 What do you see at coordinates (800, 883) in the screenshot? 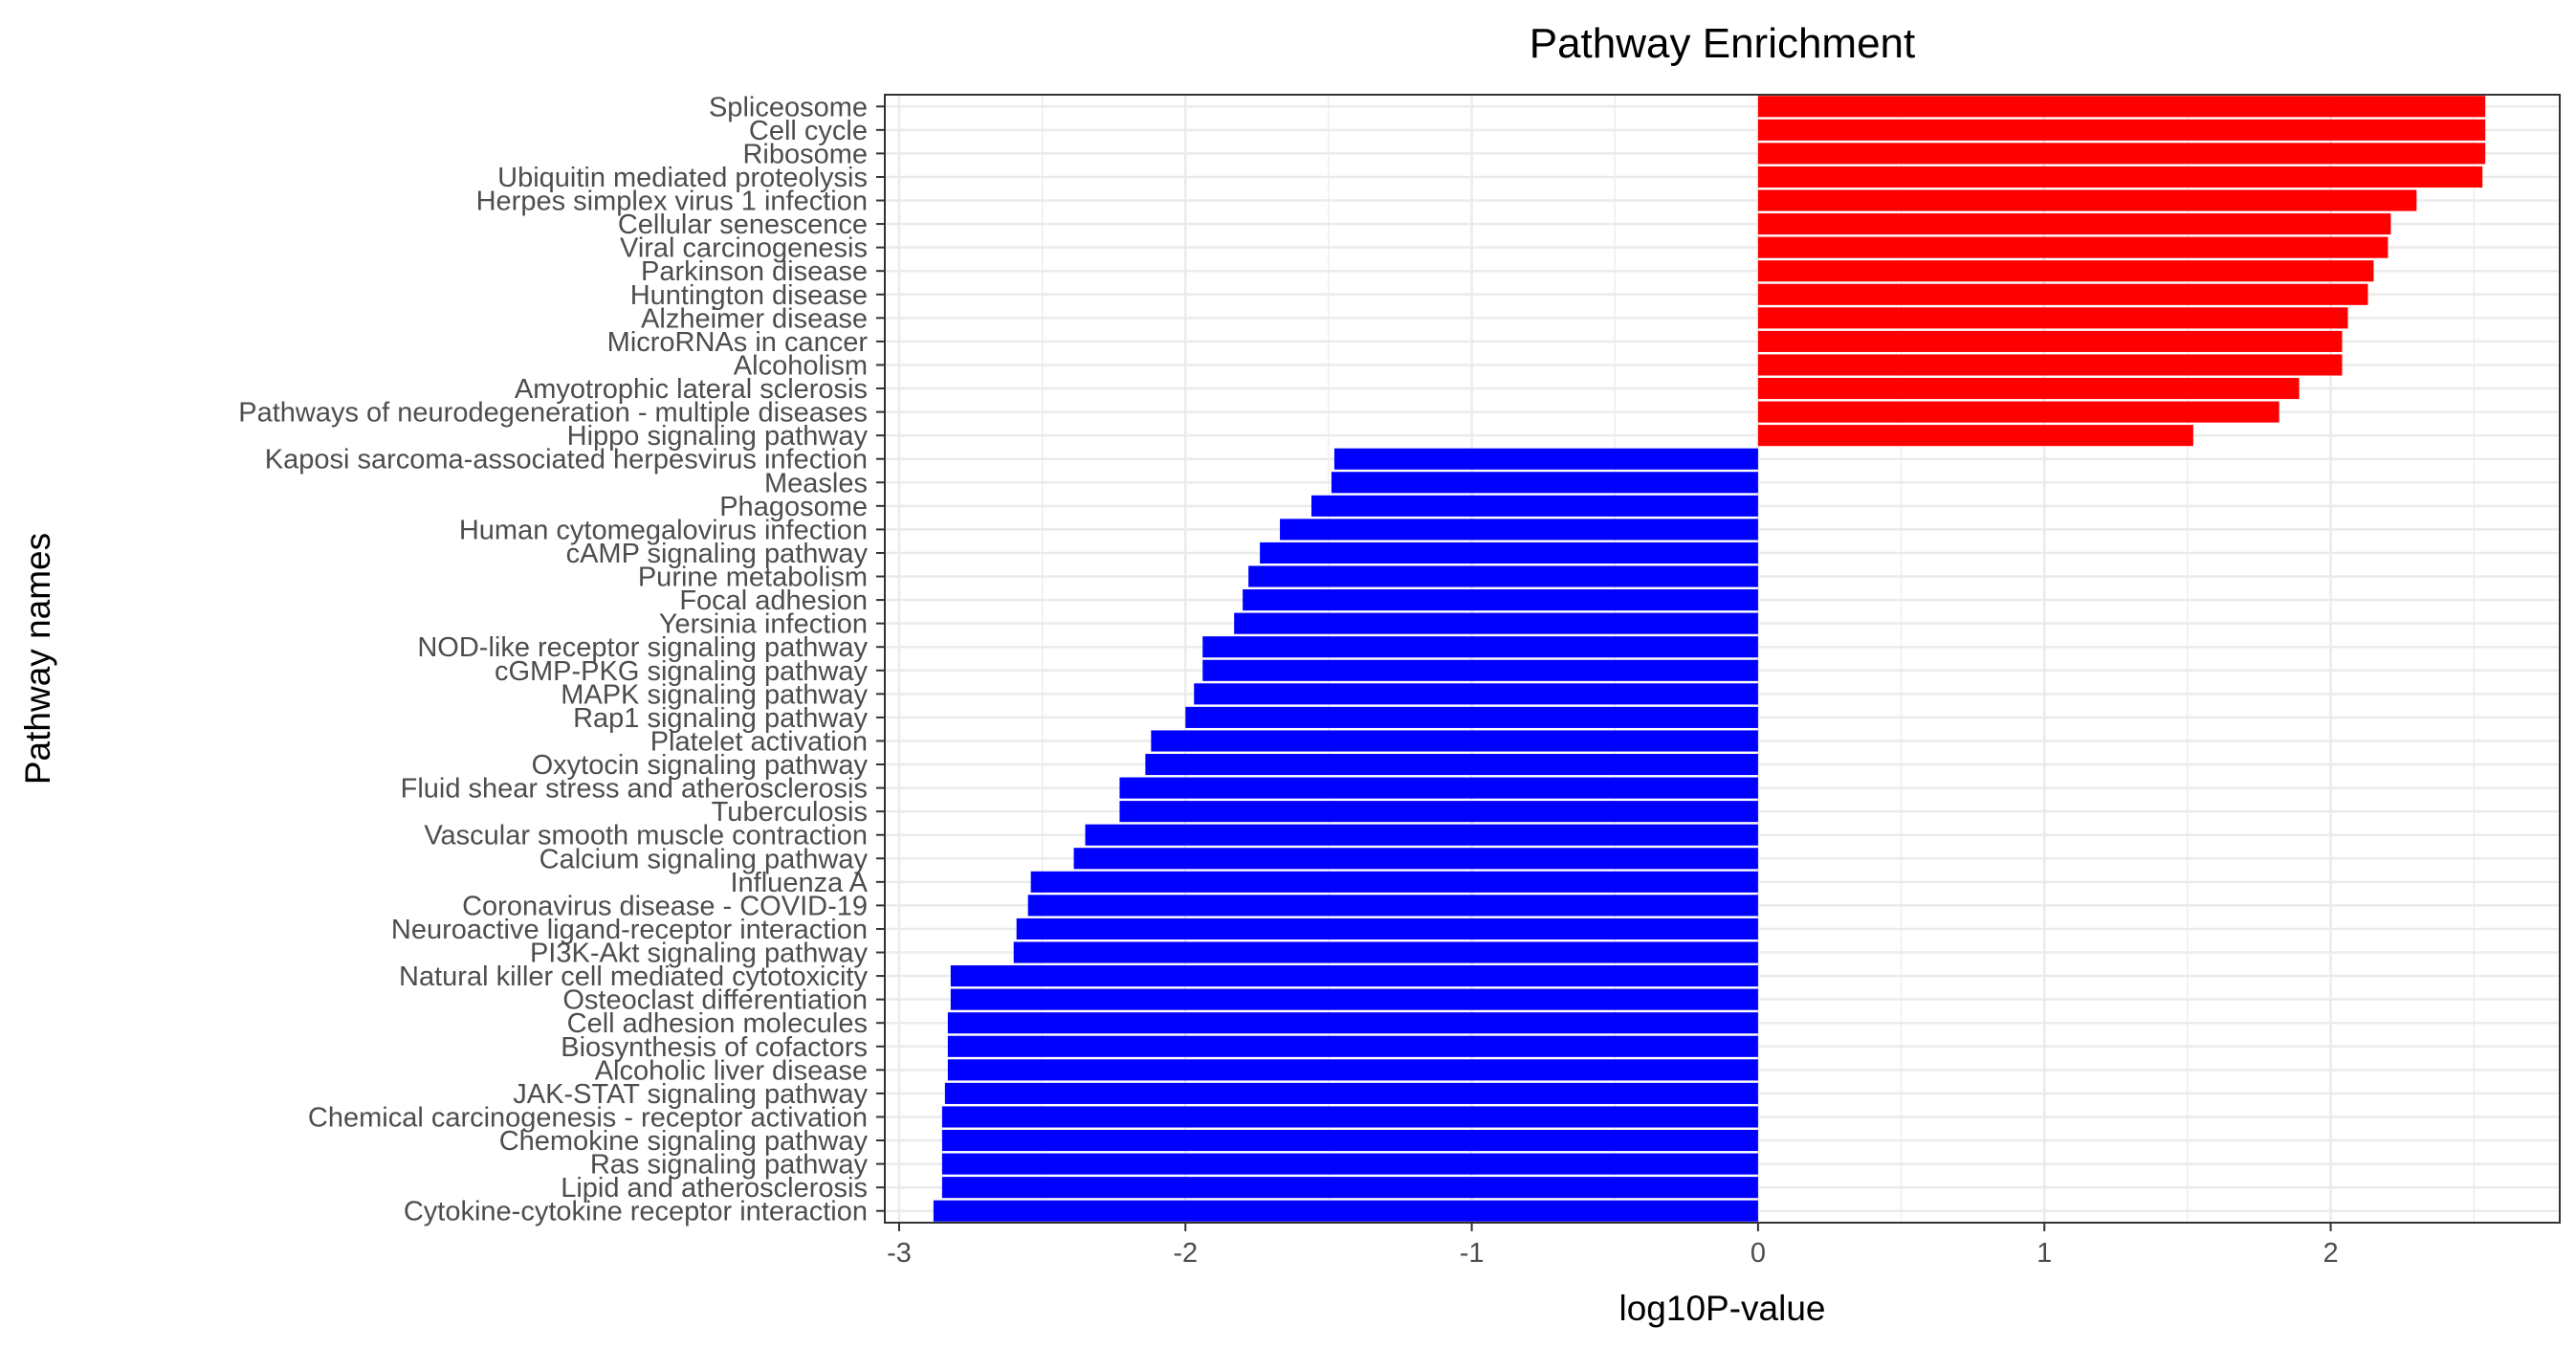
I see `y-tick-label: Influenza A` at bounding box center [800, 883].